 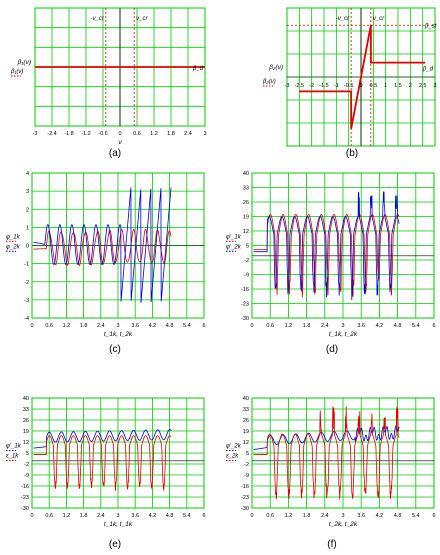 What do you see at coordinates (343, 524) in the screenshot?
I see `x-axis-label: t_2k, t_2k` at bounding box center [343, 524].